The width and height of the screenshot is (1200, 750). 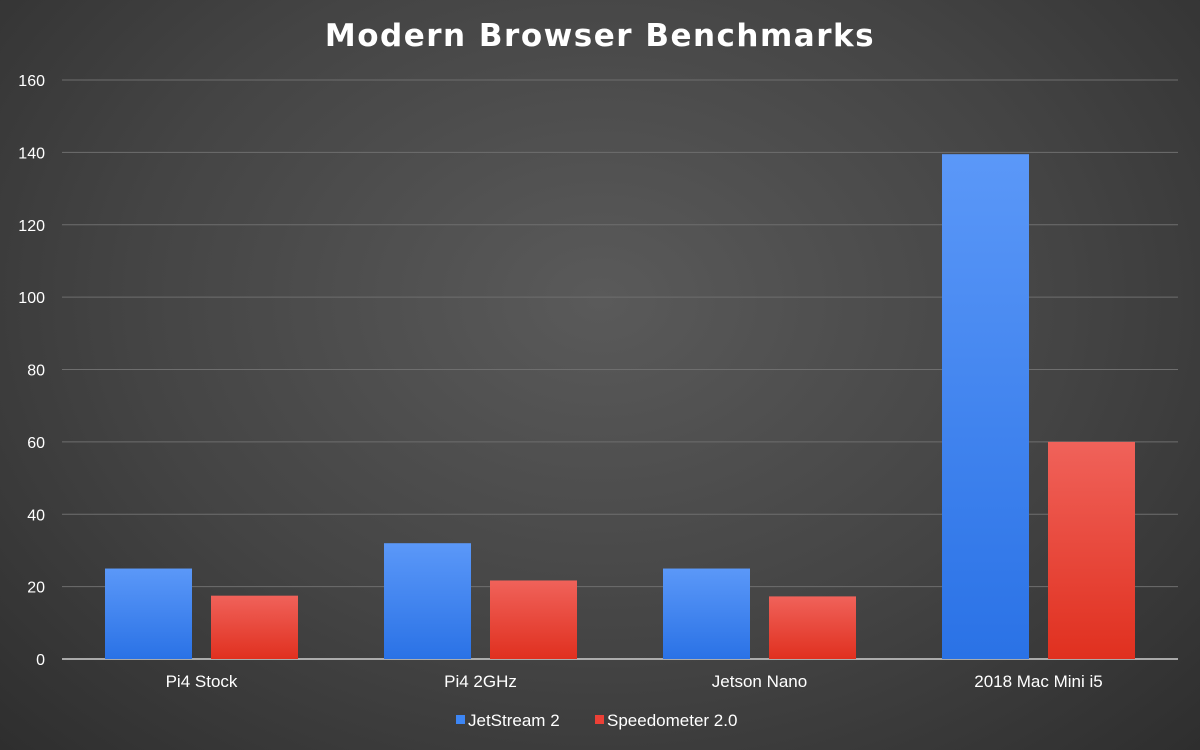 What do you see at coordinates (31, 226) in the screenshot?
I see `y-tick-label: 120` at bounding box center [31, 226].